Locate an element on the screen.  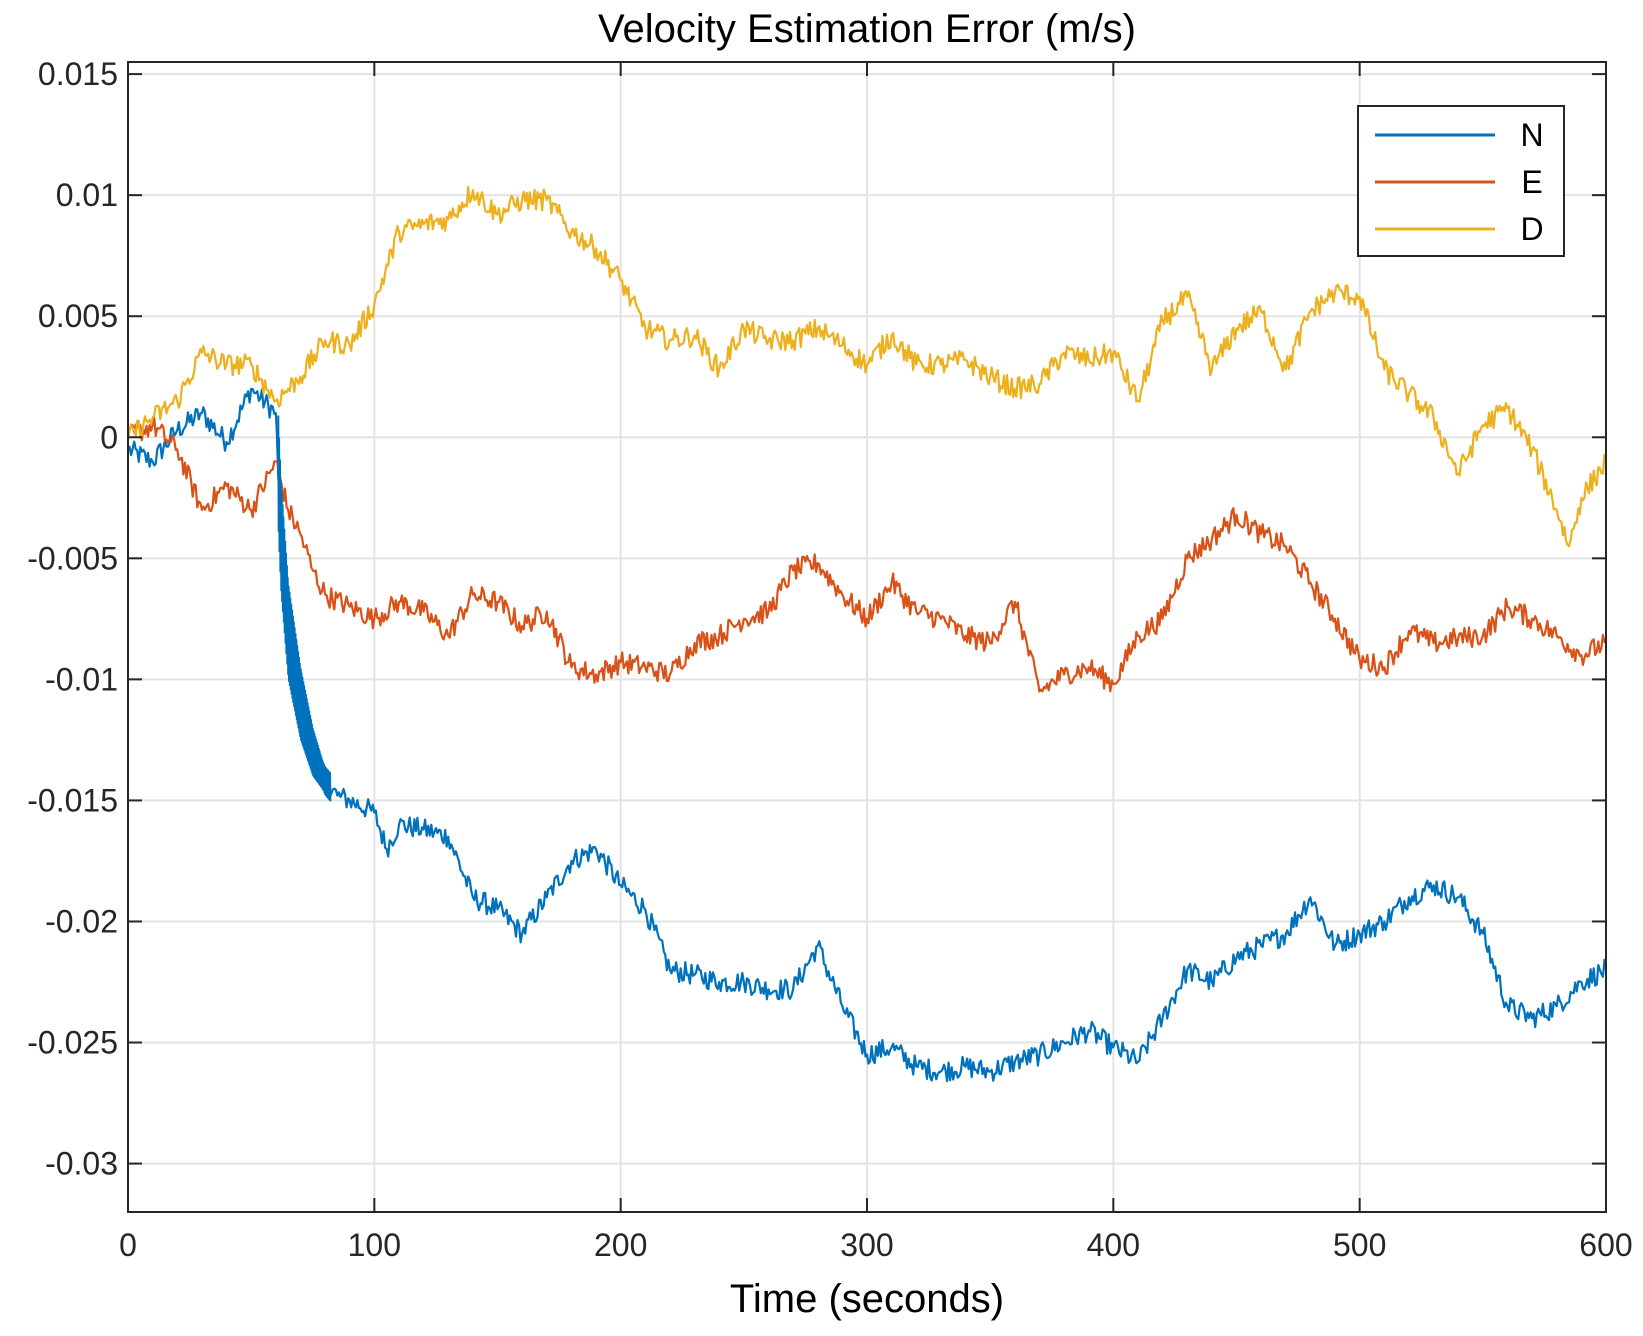
x-tick-label: 300 is located at coordinates (866, 1245).